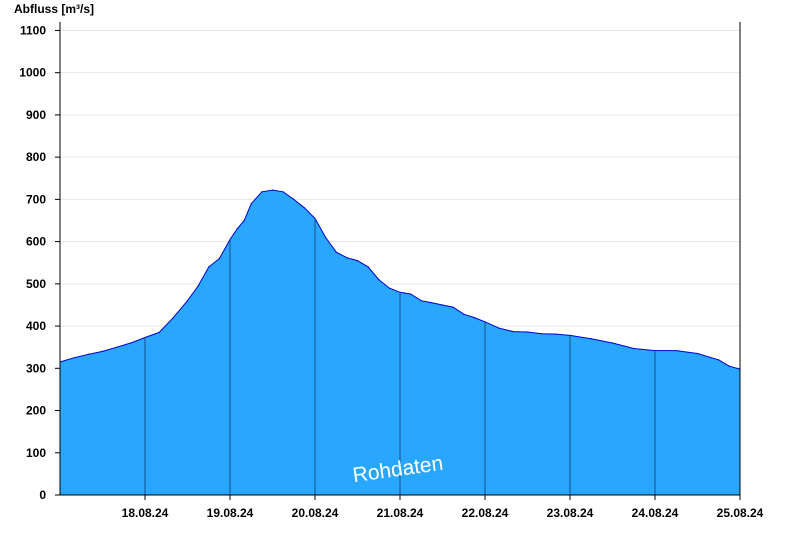 The width and height of the screenshot is (800, 555). Describe the element at coordinates (740, 513) in the screenshot. I see `x-tick-label: 25.08.24` at that location.